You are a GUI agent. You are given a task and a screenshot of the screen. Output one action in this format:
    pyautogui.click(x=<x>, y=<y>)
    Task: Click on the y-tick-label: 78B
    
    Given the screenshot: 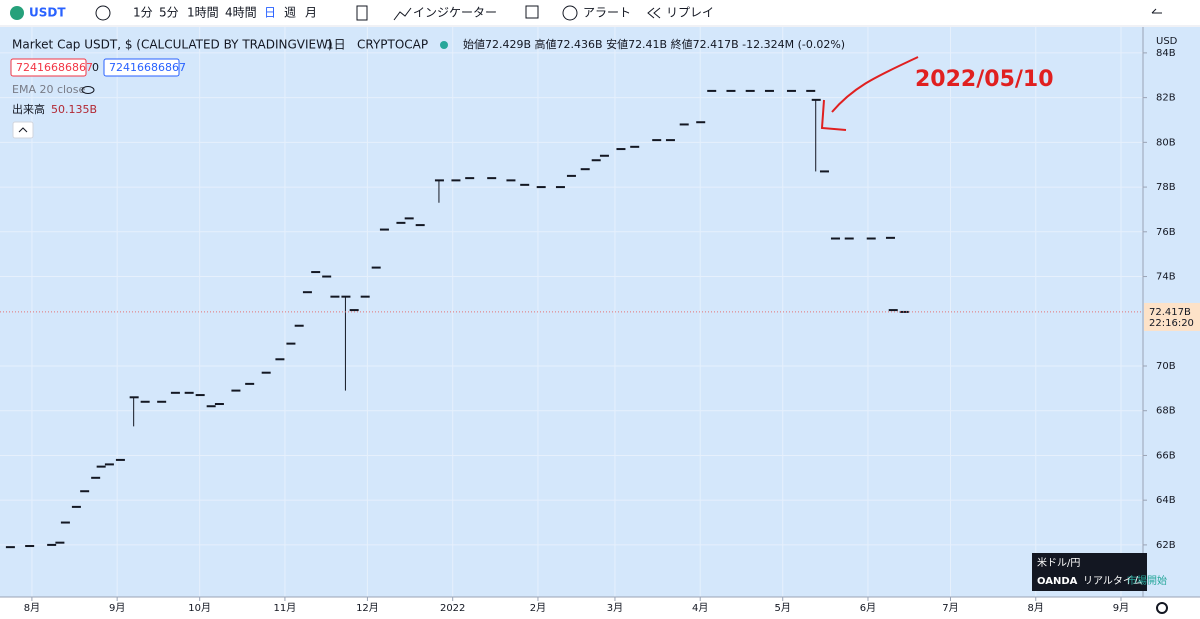 What is the action you would take?
    pyautogui.click(x=1166, y=187)
    